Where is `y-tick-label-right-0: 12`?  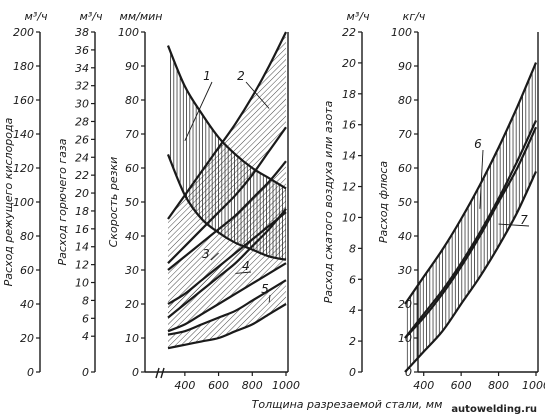
y-tick-label-right-0: 12 is located at coordinates (349, 187).